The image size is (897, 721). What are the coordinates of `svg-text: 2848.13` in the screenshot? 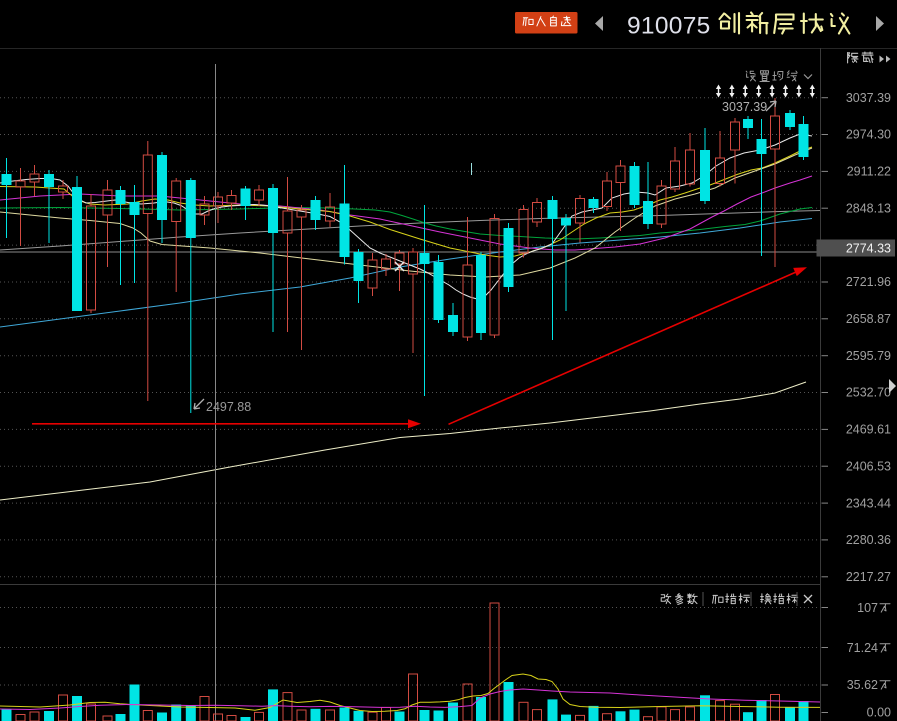 It's located at (868, 208).